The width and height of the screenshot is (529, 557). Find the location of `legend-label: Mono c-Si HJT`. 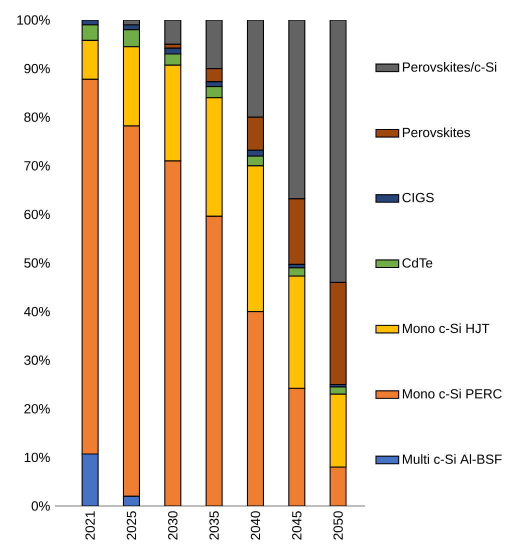

legend-label: Mono c-Si HJT is located at coordinates (446, 328).